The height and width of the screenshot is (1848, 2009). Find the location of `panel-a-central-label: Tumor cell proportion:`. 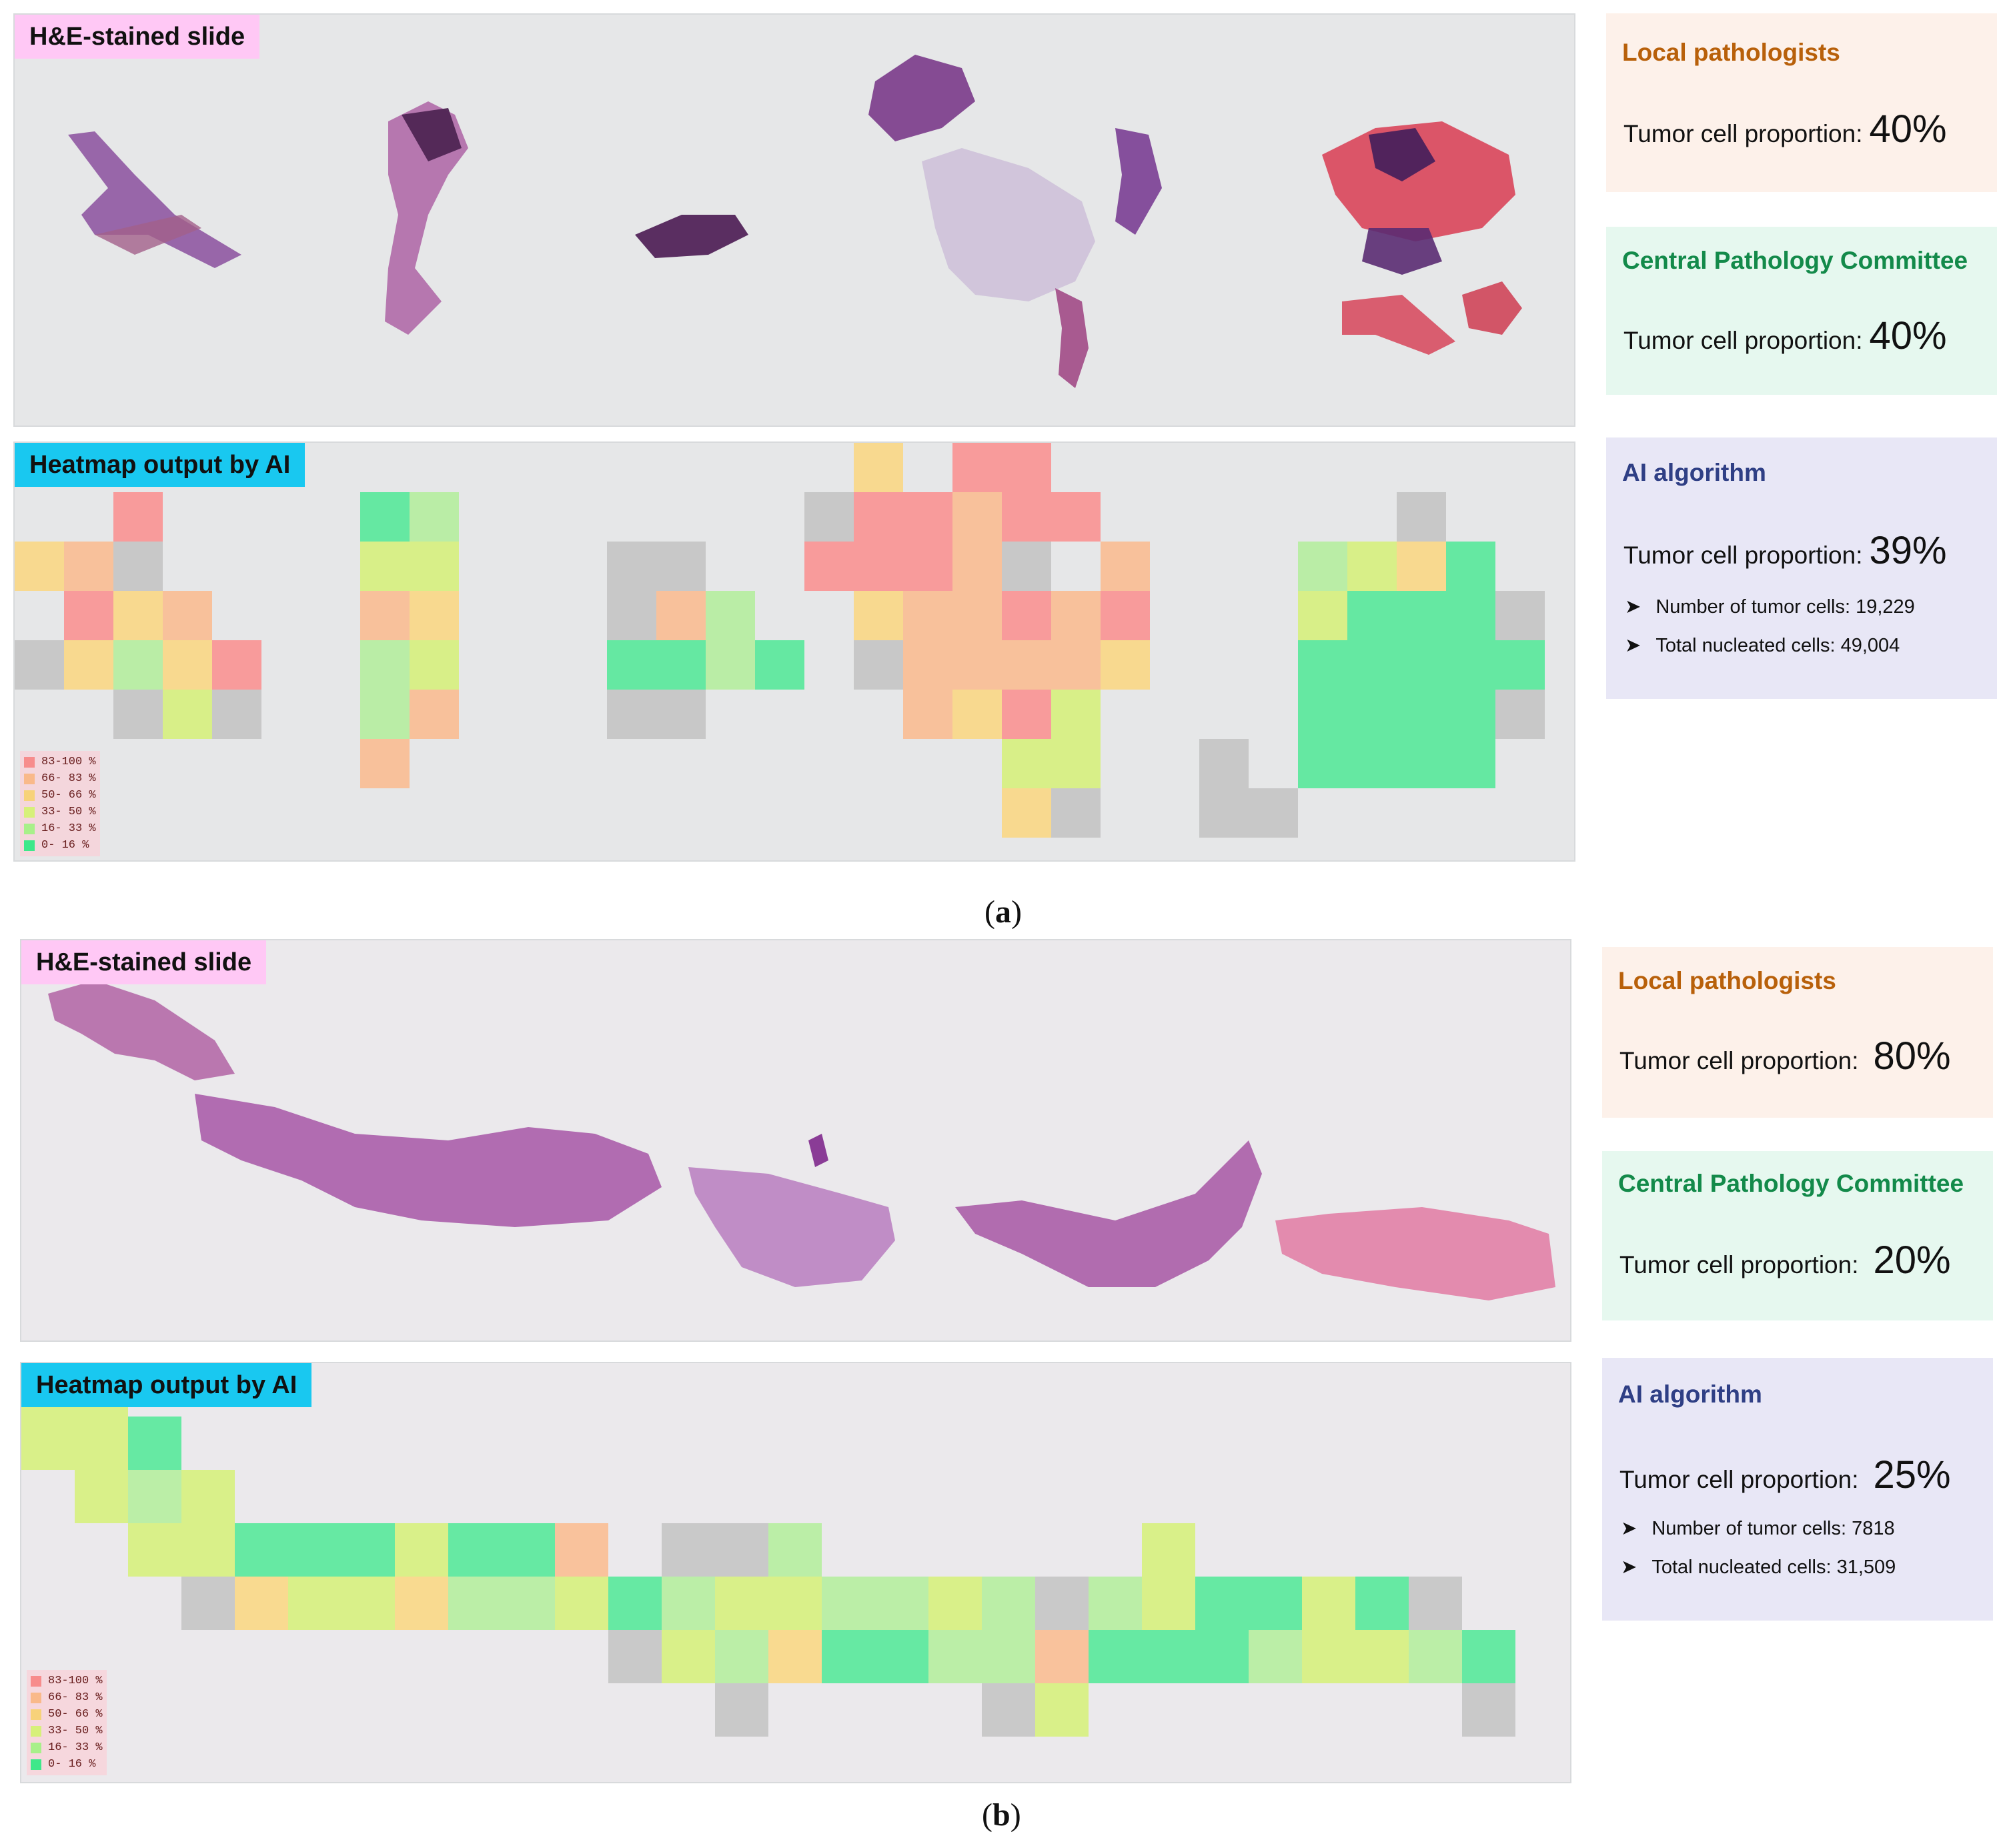

panel-a-central-label: Tumor cell proportion: is located at coordinates (1743, 340).